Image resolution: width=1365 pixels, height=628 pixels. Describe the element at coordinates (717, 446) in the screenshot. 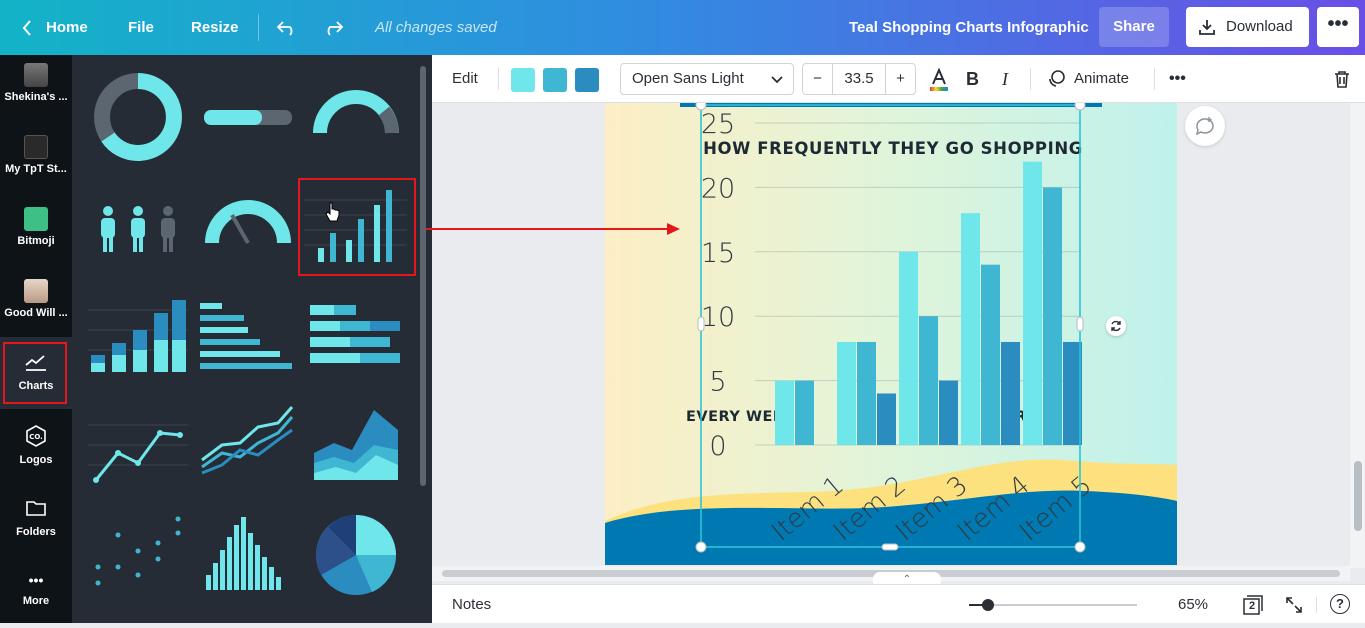

I see `y-tick-label: 0` at that location.